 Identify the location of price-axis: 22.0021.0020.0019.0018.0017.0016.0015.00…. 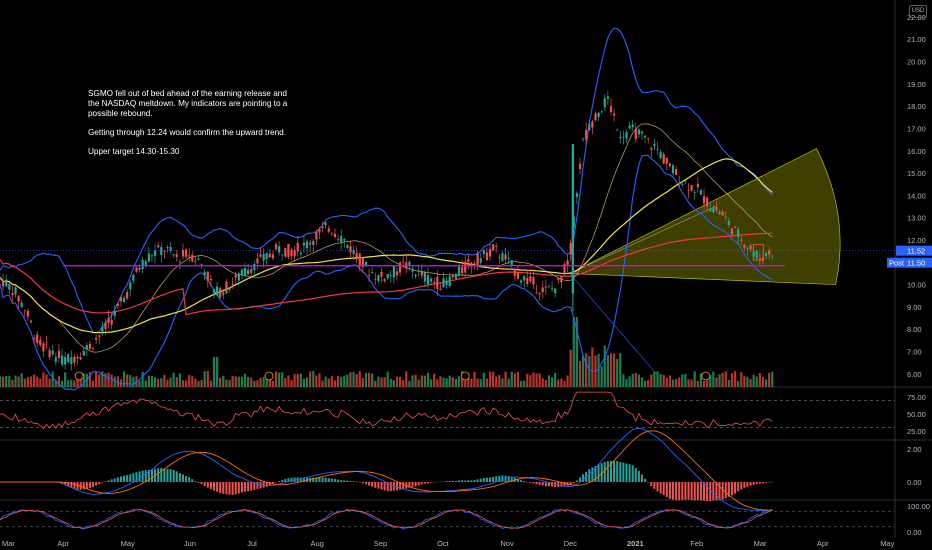
(909, 196).